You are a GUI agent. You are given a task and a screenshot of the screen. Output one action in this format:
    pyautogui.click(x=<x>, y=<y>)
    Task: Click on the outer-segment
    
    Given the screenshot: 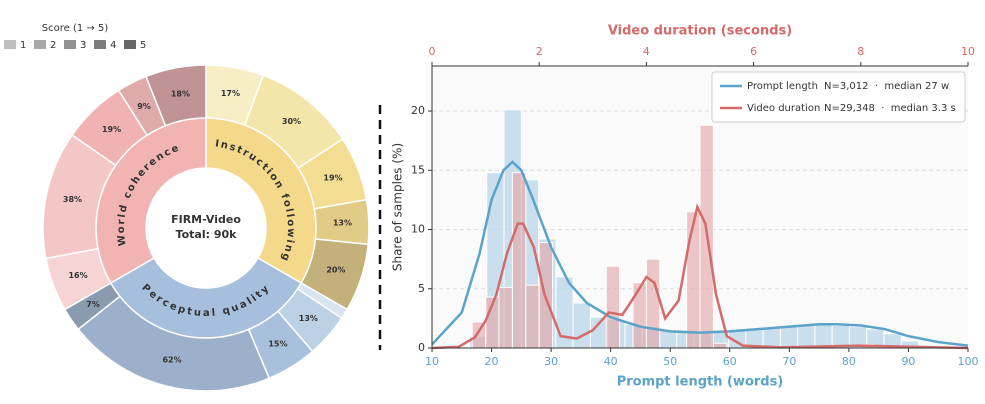 What is the action you would take?
    pyautogui.click(x=176, y=95)
    